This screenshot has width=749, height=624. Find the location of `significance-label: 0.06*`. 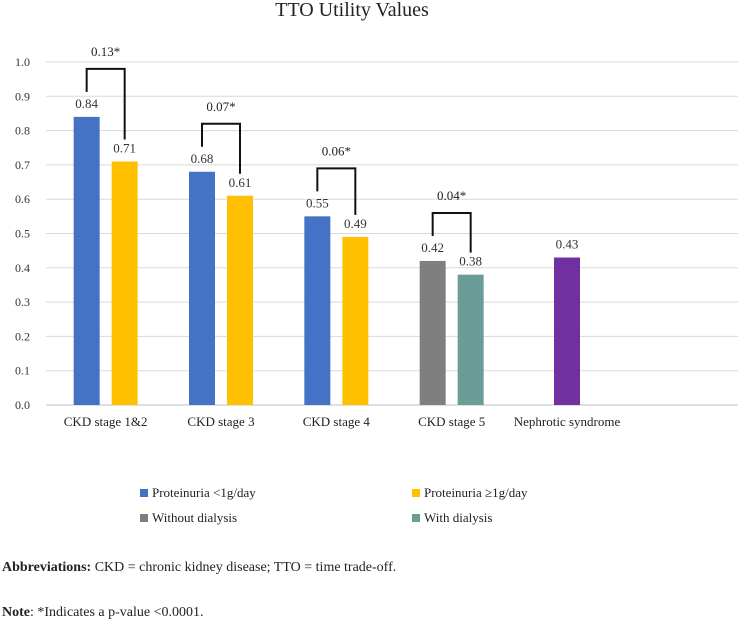

significance-label: 0.06* is located at coordinates (336, 150).